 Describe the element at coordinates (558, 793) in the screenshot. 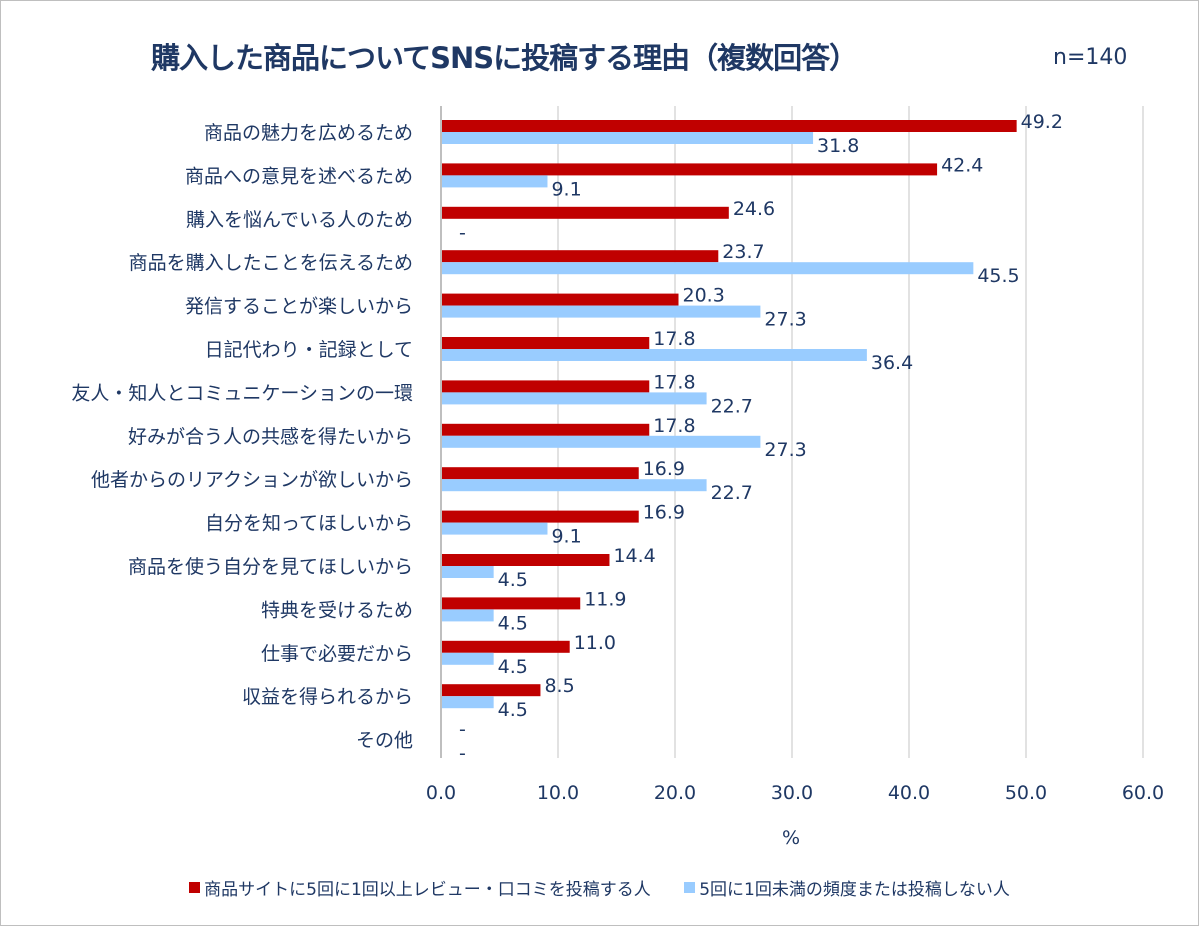

I see `x-tick-label: 10.0` at that location.